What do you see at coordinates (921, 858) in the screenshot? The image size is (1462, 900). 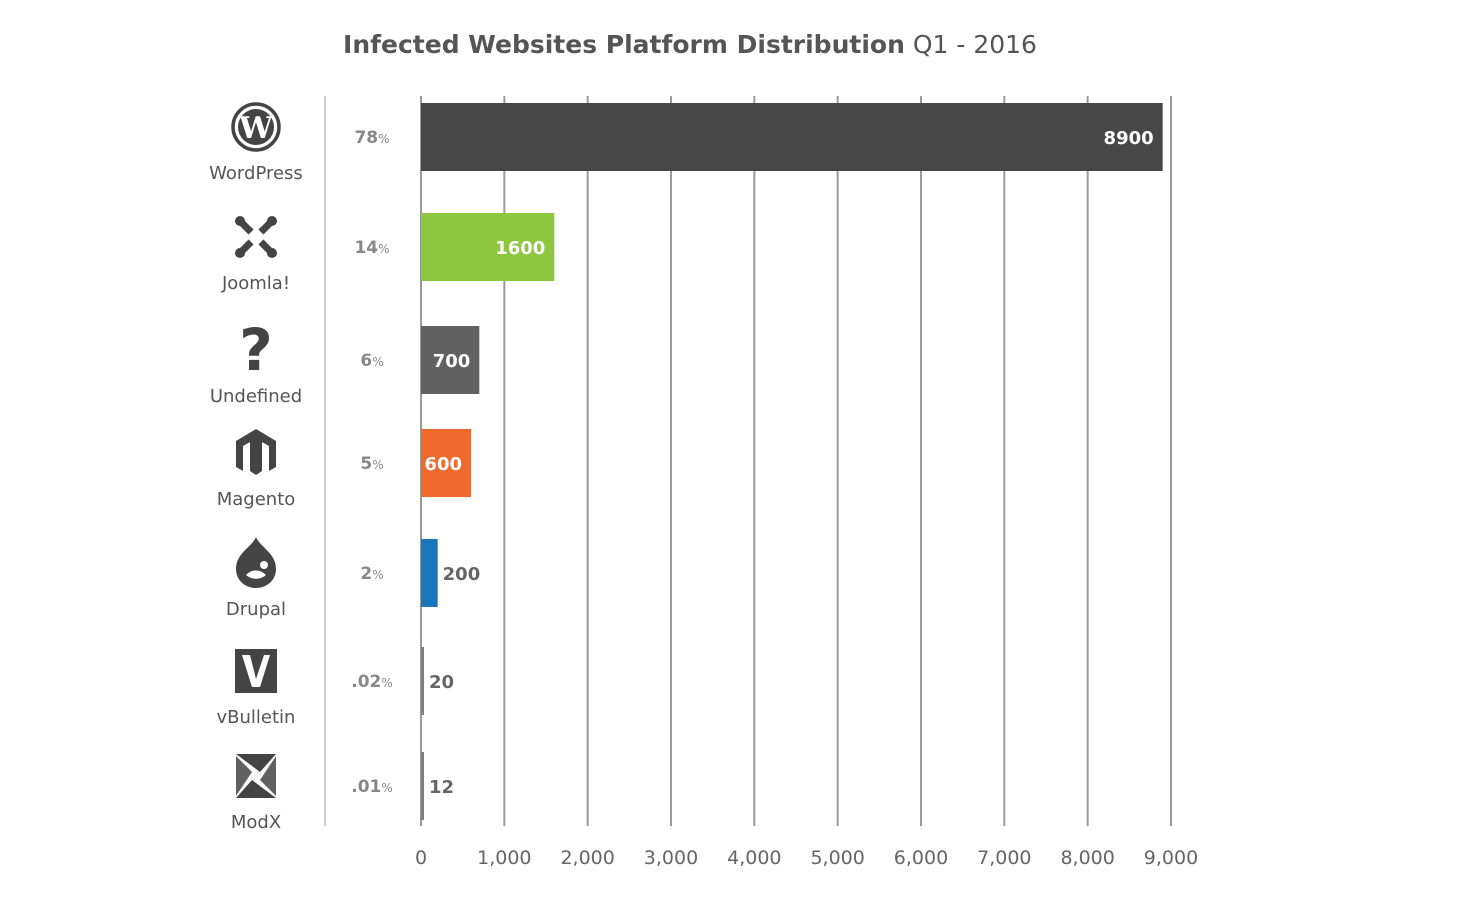 I see `x-tick-label: 6,000` at bounding box center [921, 858].